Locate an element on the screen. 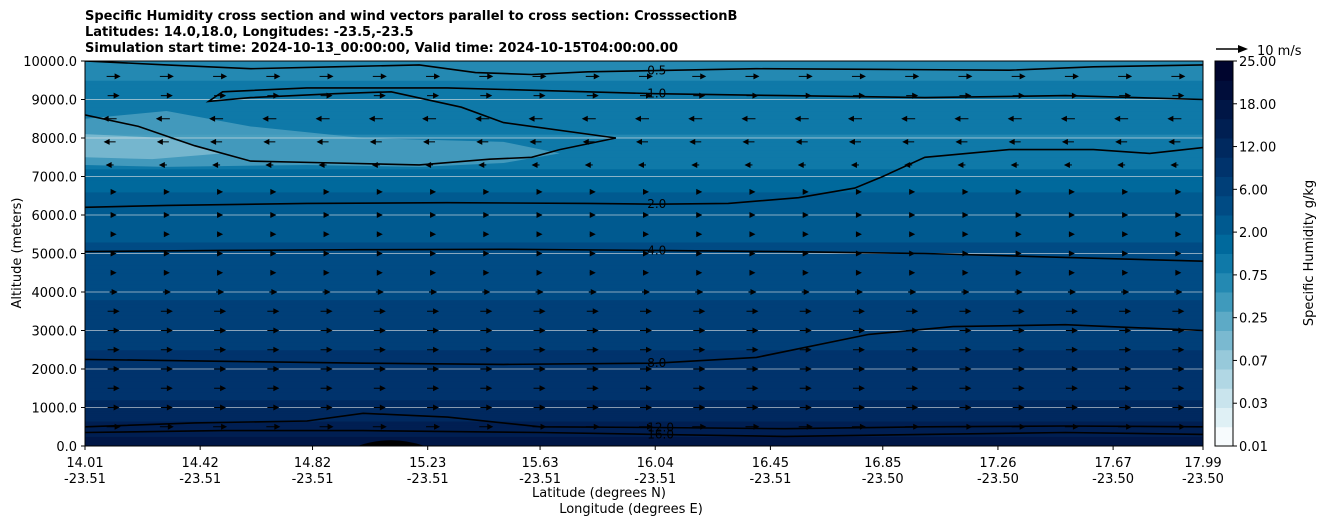 The image size is (1326, 526). y-tick-label: 6000.0 is located at coordinates (55, 216).